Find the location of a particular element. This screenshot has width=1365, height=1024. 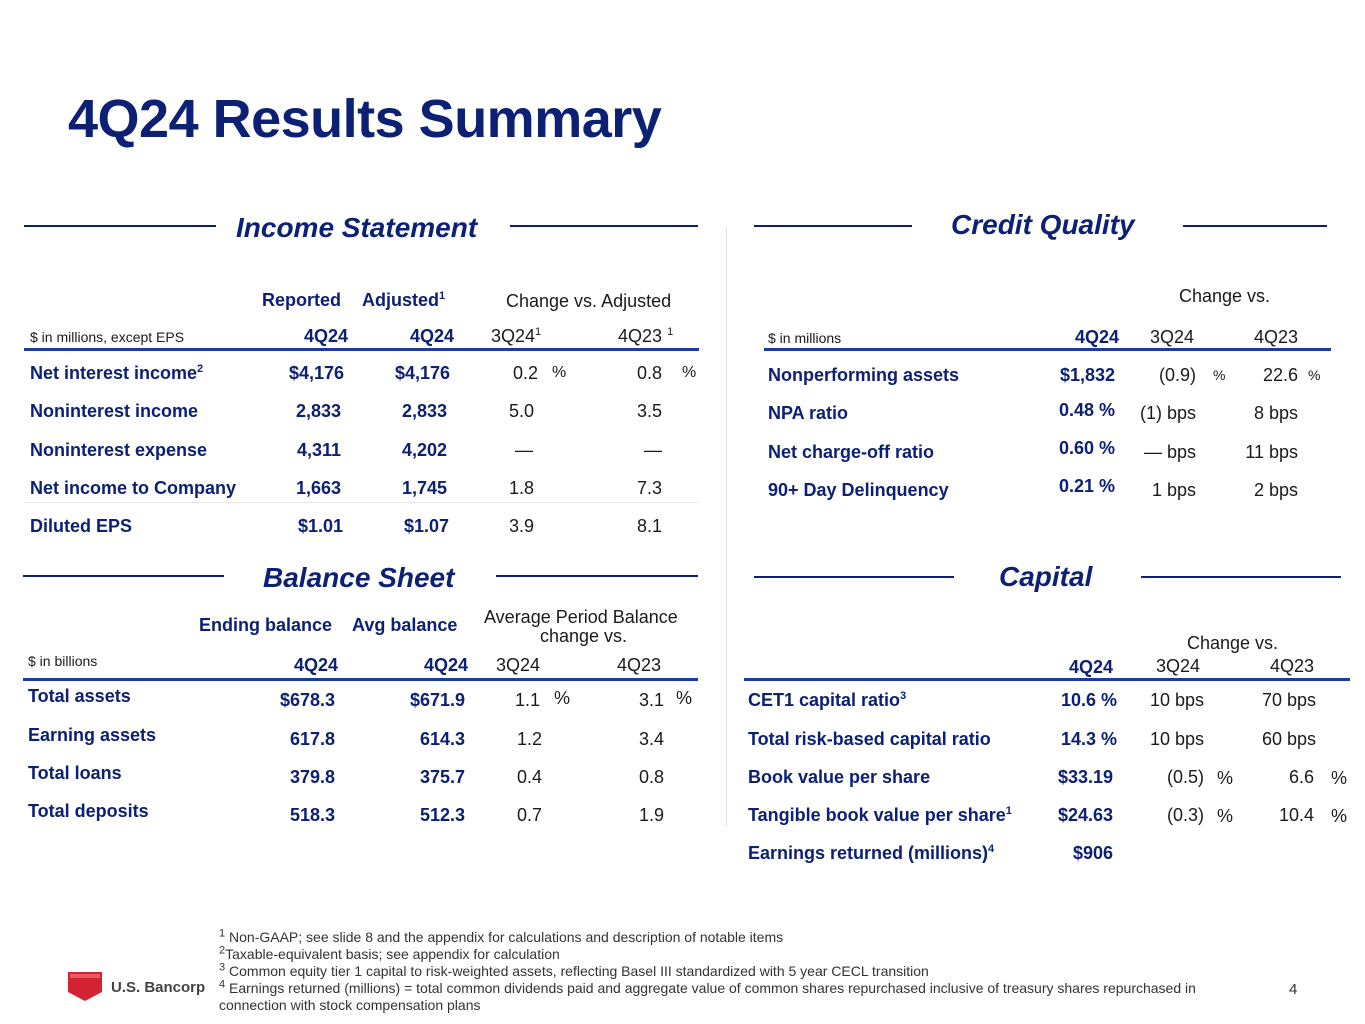

balance-units: $ in billions is located at coordinates (63, 661).